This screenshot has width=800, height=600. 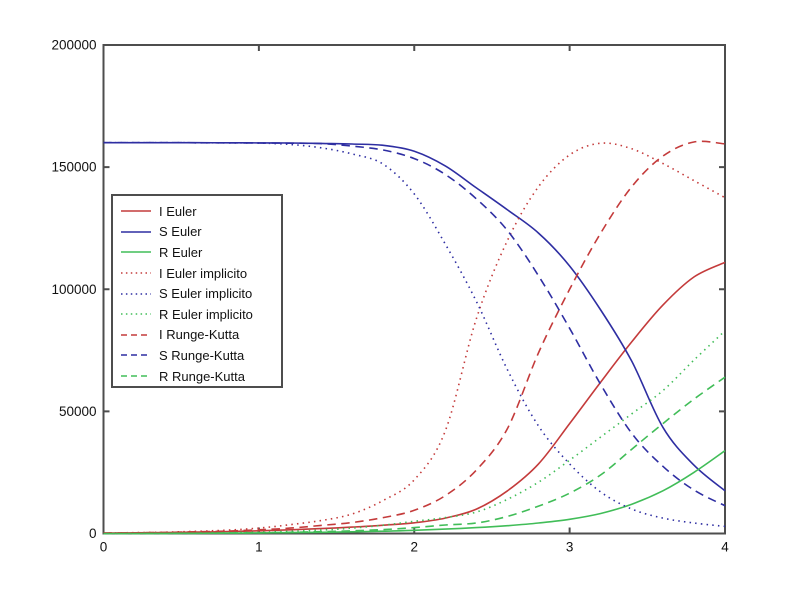 What do you see at coordinates (203, 273) in the screenshot?
I see `legend-item-label: I Euler implicito` at bounding box center [203, 273].